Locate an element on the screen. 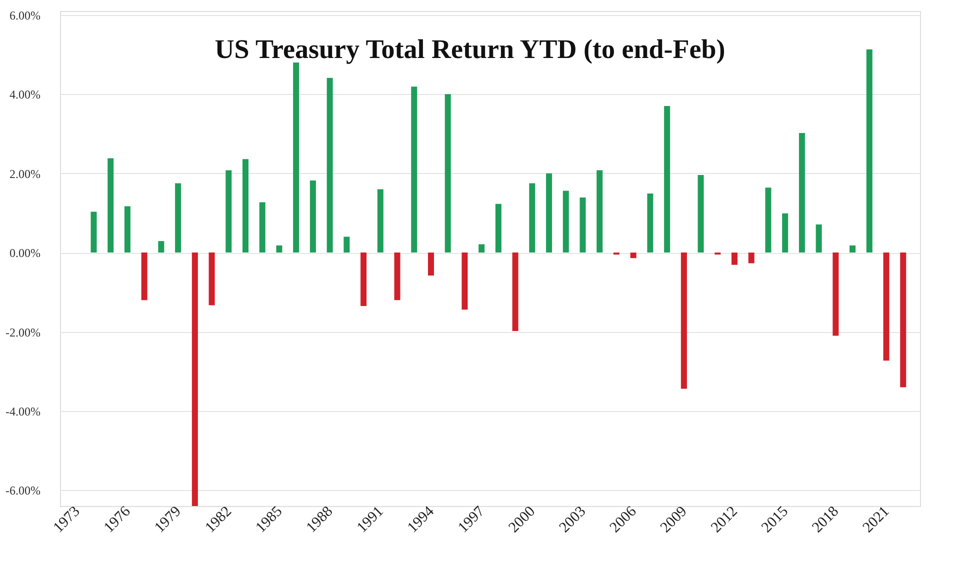  y-tick-label: 0.00% is located at coordinates (25, 253).